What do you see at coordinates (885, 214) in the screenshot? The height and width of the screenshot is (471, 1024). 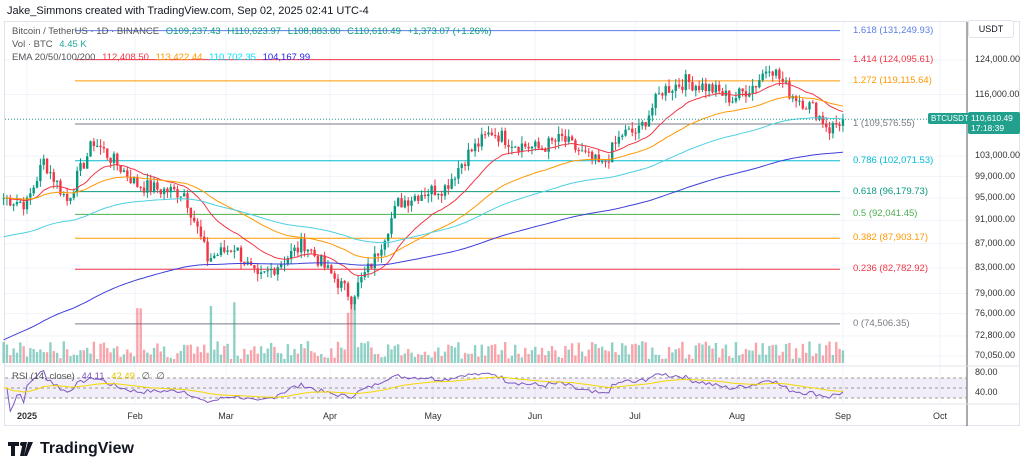 I see `fib-level-label: 0.5 (92,041.45)` at bounding box center [885, 214].